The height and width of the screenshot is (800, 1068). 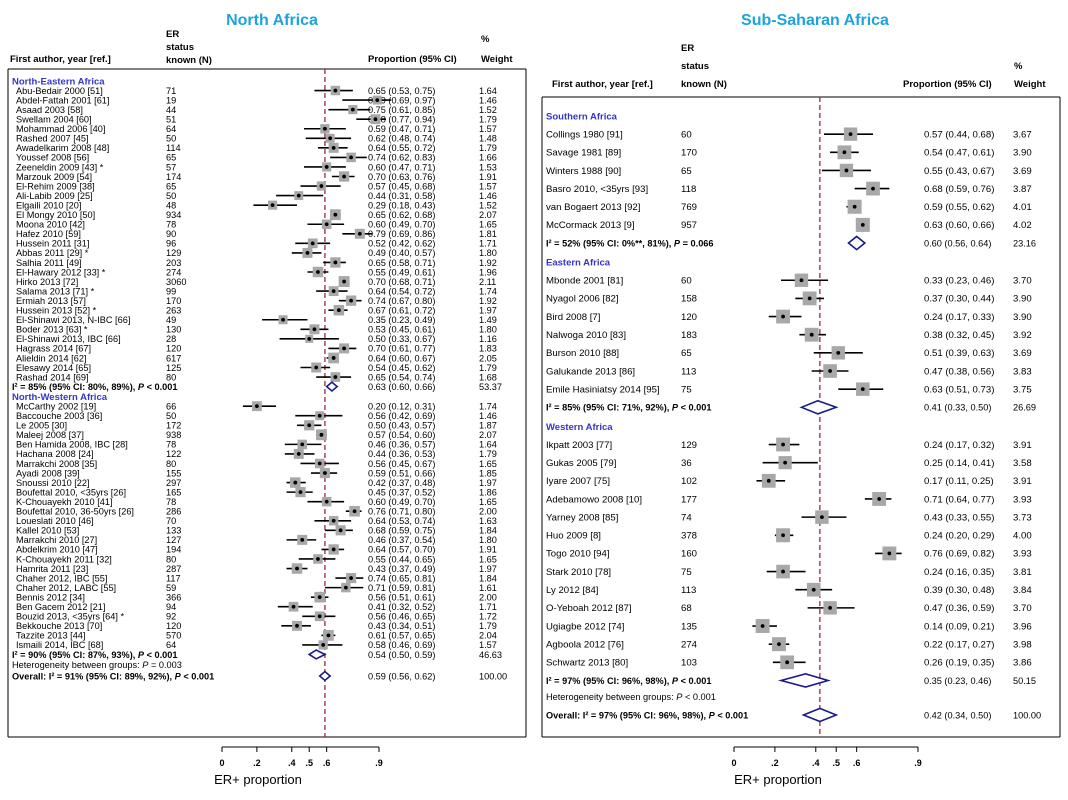 What do you see at coordinates (56, 406) in the screenshot?
I see `na-group-1-study-0-label: McCarthy 2002 [19]` at bounding box center [56, 406].